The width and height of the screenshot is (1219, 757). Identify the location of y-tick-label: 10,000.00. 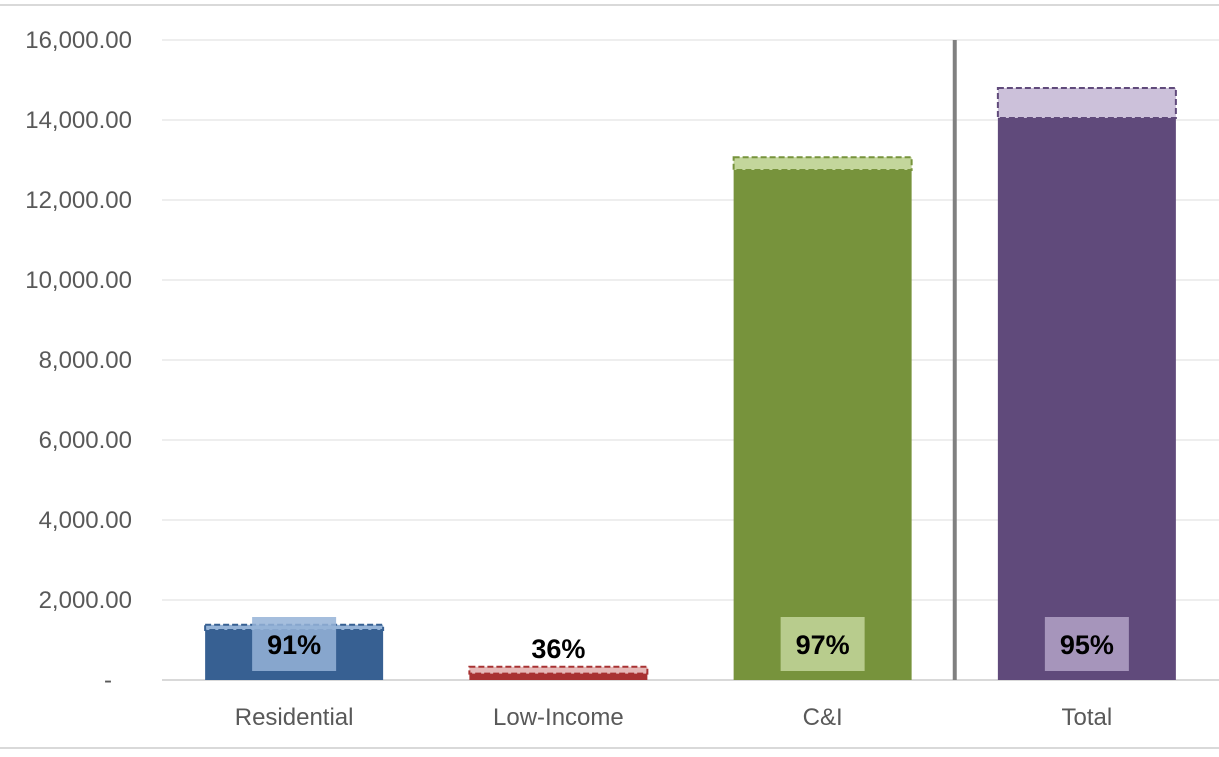
(78, 280).